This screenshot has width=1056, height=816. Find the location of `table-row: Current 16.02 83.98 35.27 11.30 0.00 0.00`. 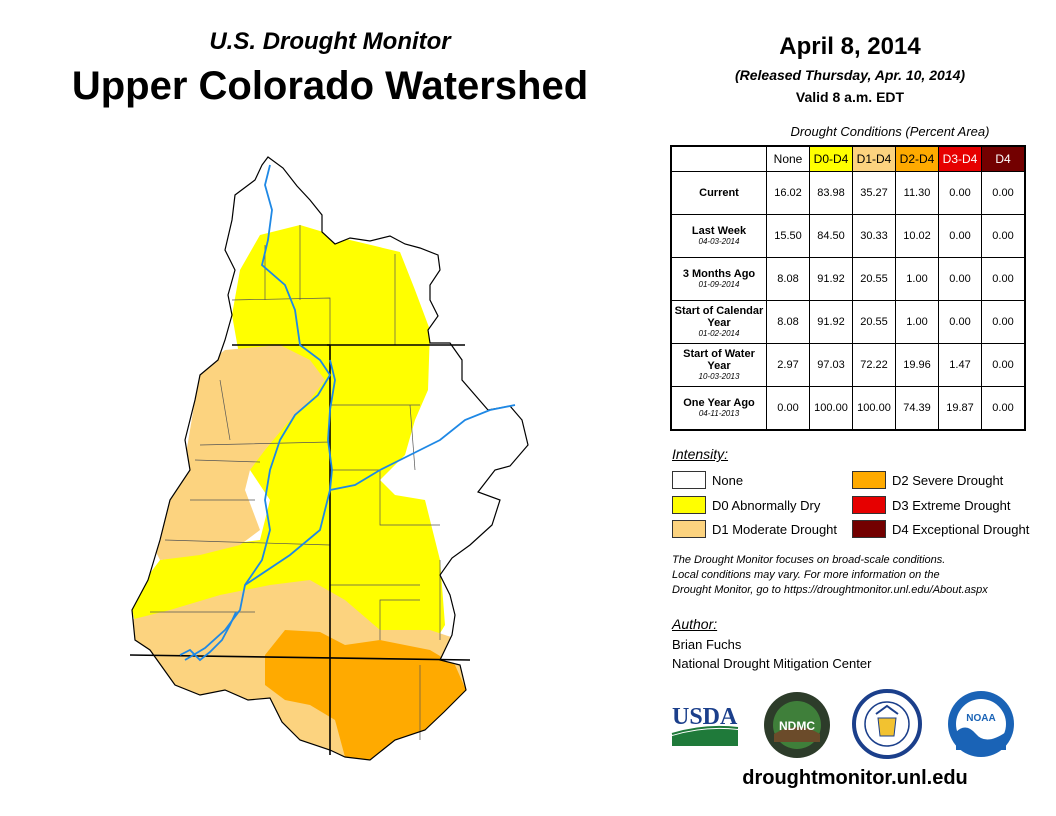

table-row: Current 16.02 83.98 35.27 11.30 0.00 0.00 is located at coordinates (848, 193).